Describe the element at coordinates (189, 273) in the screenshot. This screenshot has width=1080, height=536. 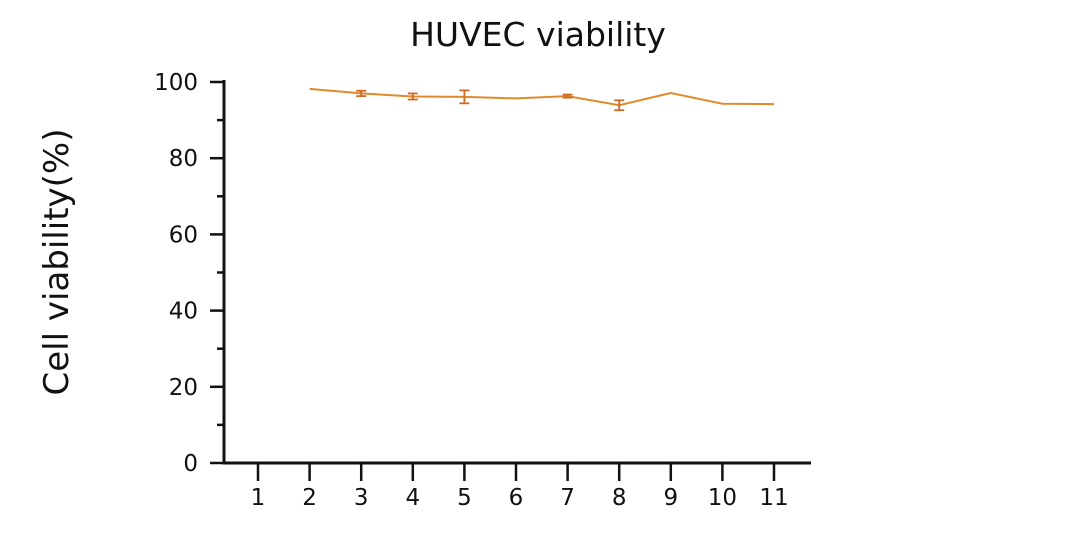
I see `y-axis-ticks: 0 20 40 60 80 100` at that location.